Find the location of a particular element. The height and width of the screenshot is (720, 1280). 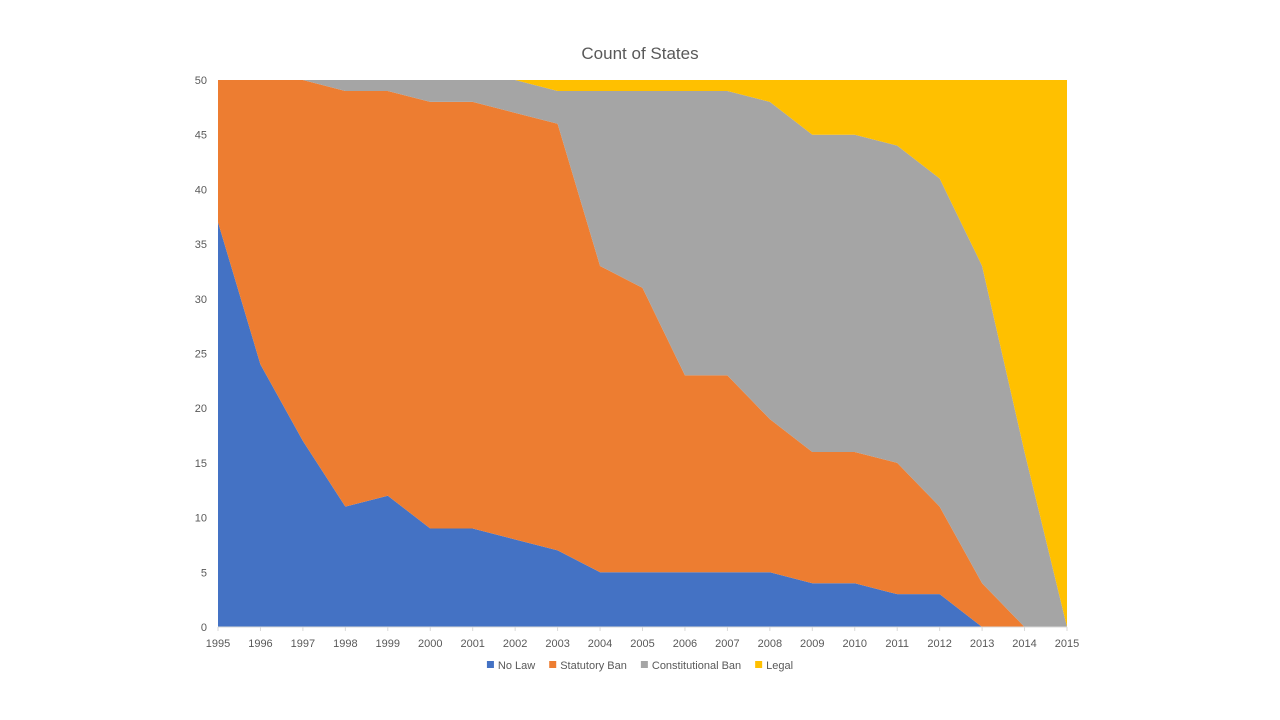

y-tick-label: 30 is located at coordinates (201, 300).